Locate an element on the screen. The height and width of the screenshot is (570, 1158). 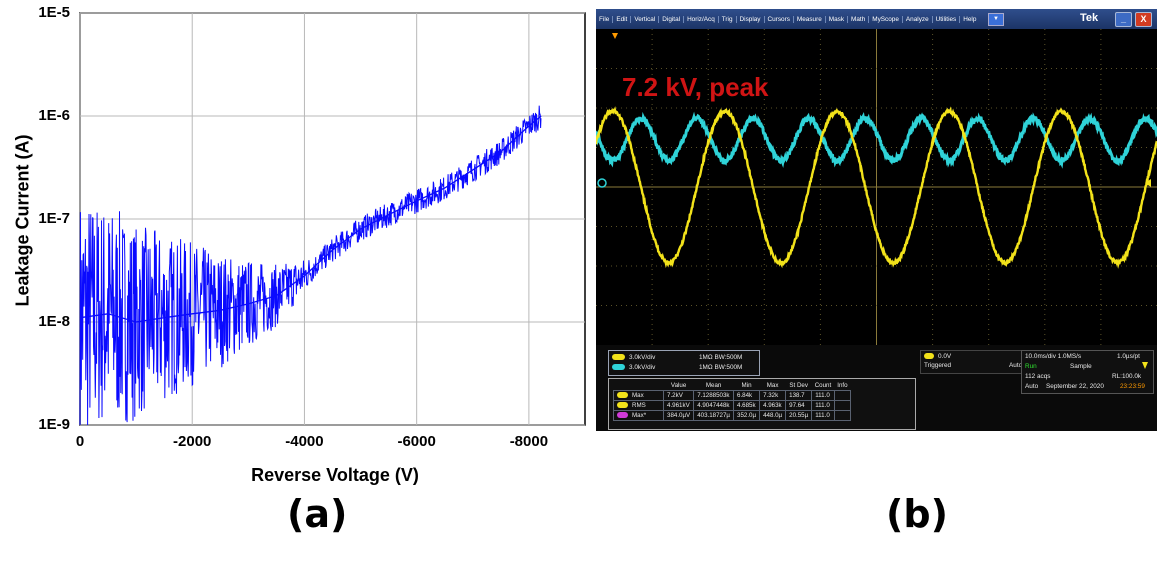
menu-item-digital: Digital is located at coordinates (670, 19).